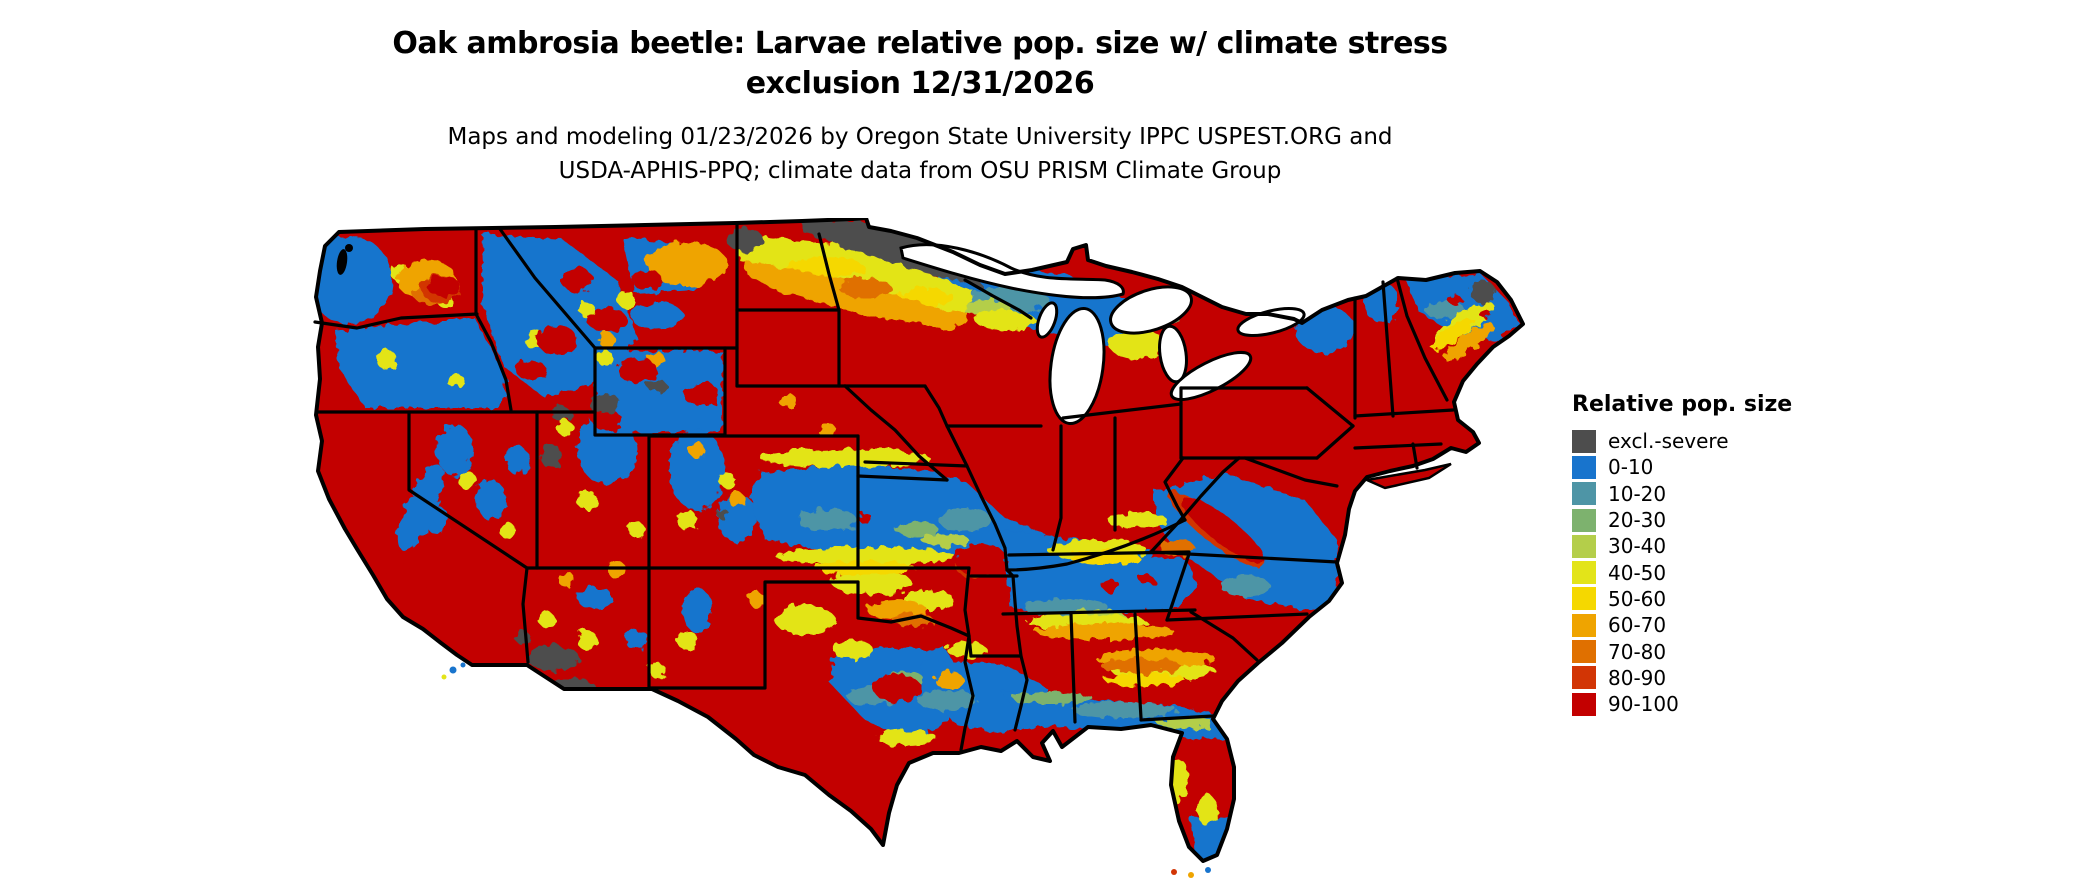 The image size is (2100, 892). I want to click on green-bay, so click(1047, 320).